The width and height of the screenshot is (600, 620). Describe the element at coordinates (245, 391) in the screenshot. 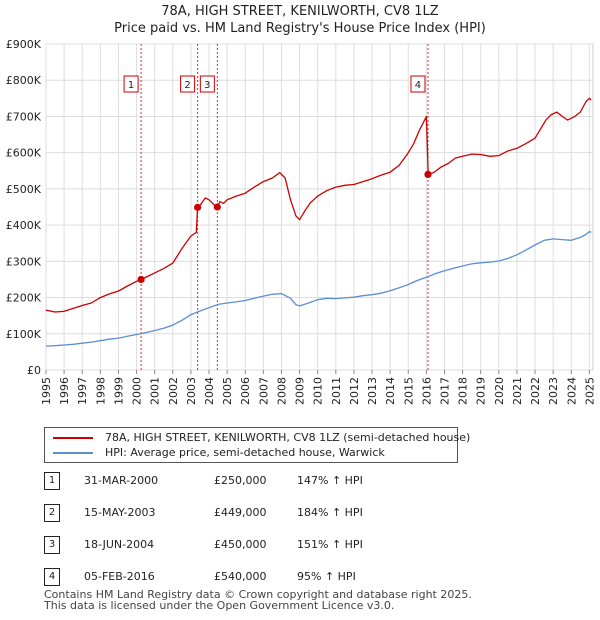

I see `x-tick-label: 2006` at that location.